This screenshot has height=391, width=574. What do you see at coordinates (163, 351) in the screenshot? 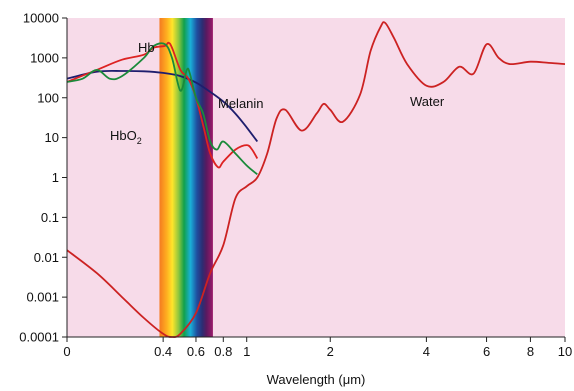
I see `x-tick-label: 0.4` at bounding box center [163, 351].